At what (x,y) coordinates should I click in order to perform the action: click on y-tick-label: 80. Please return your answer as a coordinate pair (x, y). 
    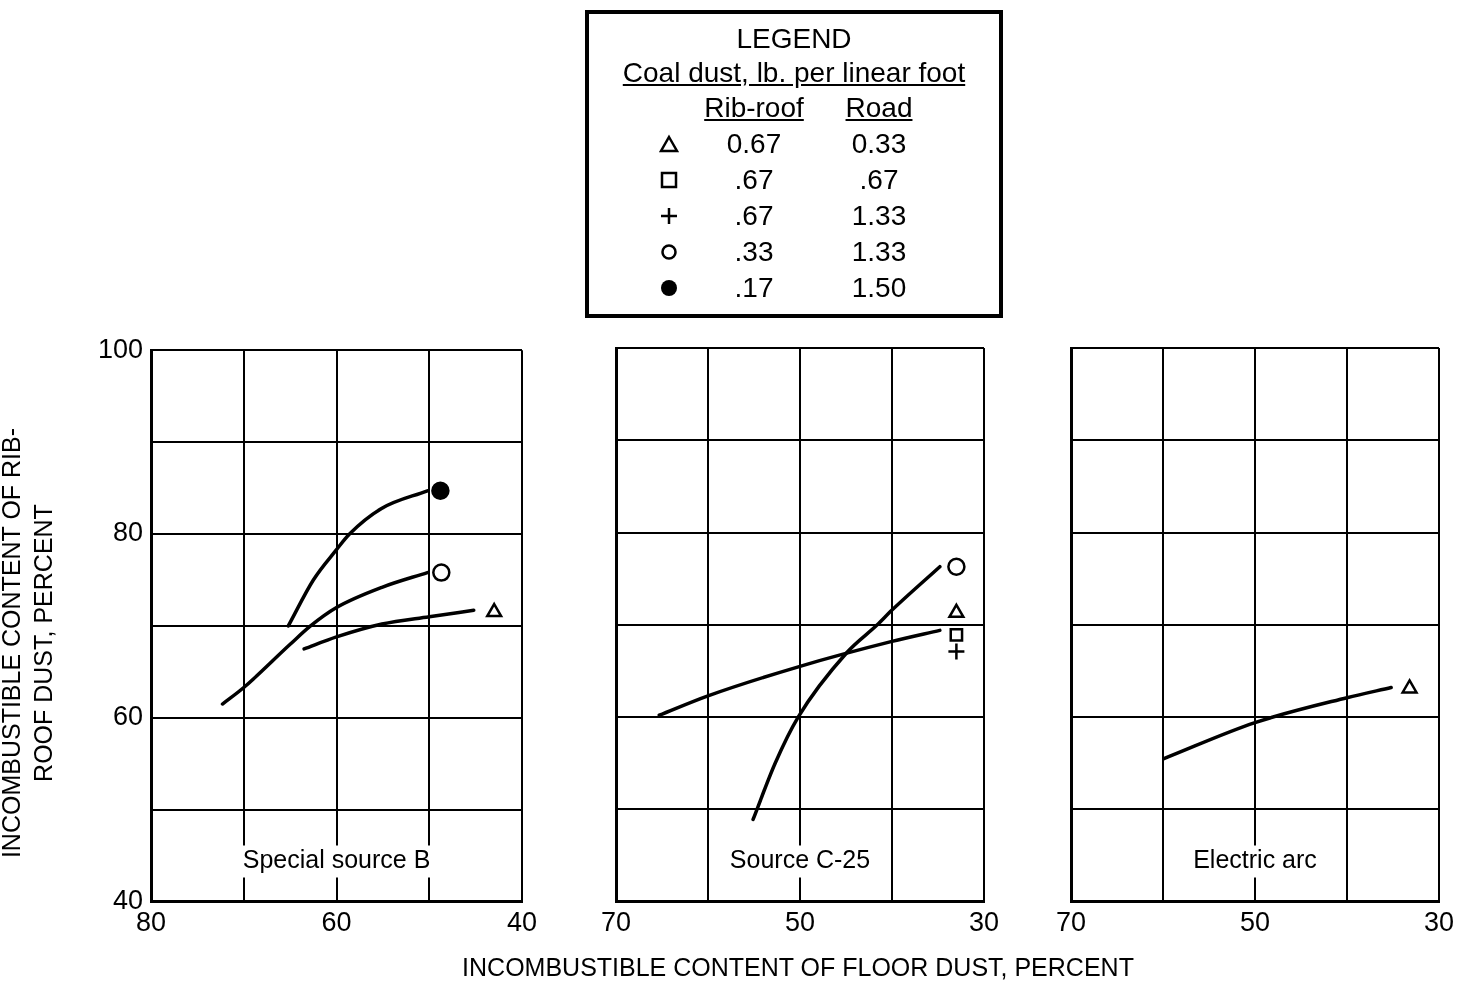
    Looking at the image, I should click on (128, 532).